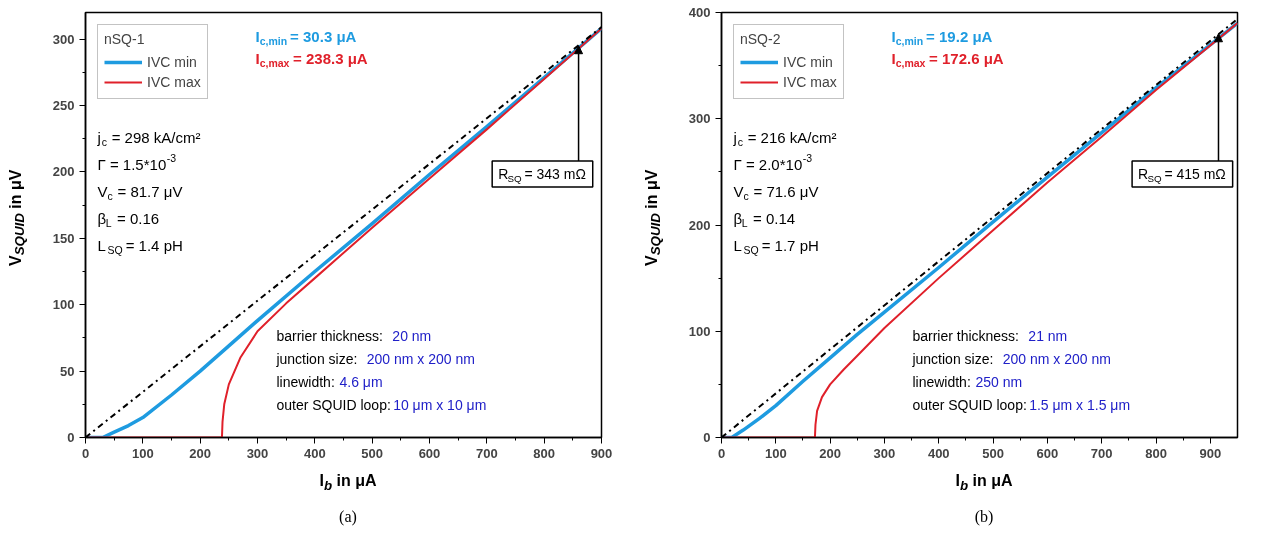  I want to click on y-tick-label: 400, so click(699, 12).